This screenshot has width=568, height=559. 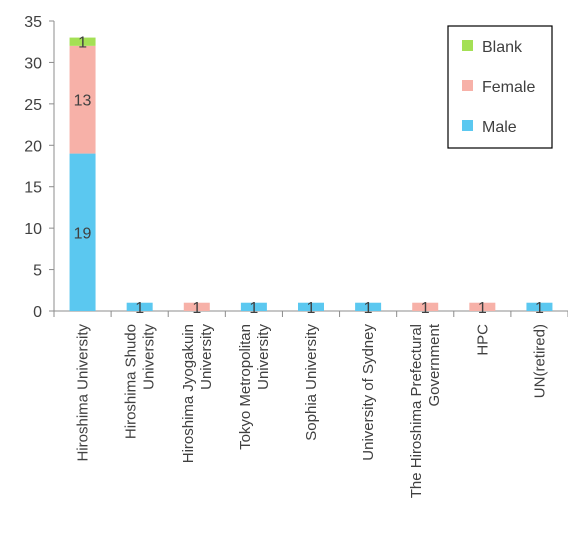 What do you see at coordinates (188, 393) in the screenshot?
I see `category-label-line: Hiroshima Jyogakuin` at bounding box center [188, 393].